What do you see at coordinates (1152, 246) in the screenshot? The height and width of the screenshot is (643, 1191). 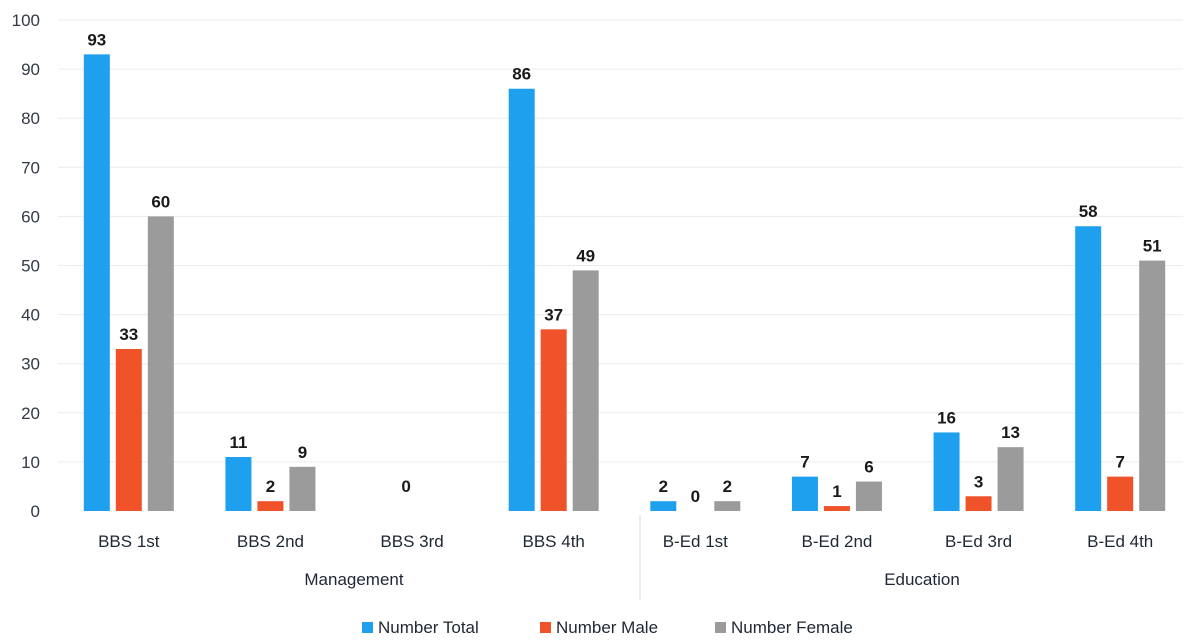 I see `data-label: 51` at bounding box center [1152, 246].